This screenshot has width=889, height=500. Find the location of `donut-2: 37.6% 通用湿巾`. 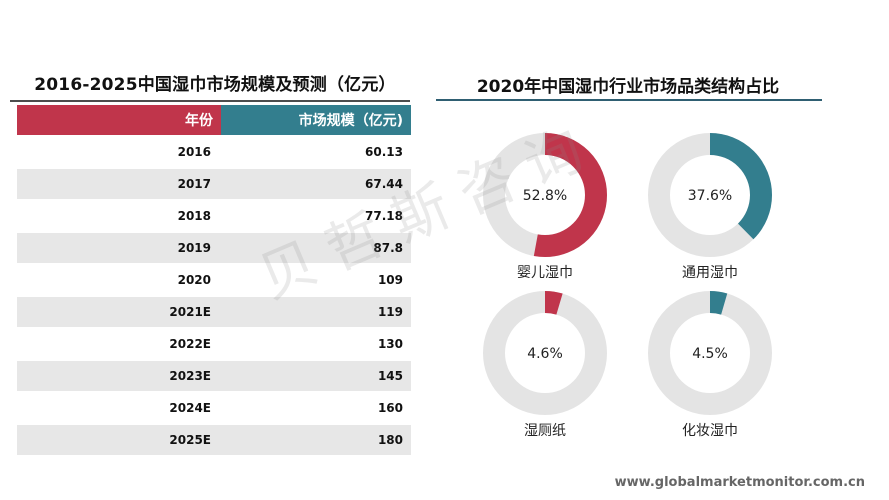

donut-2: 37.6% 通用湿巾 is located at coordinates (710, 207).